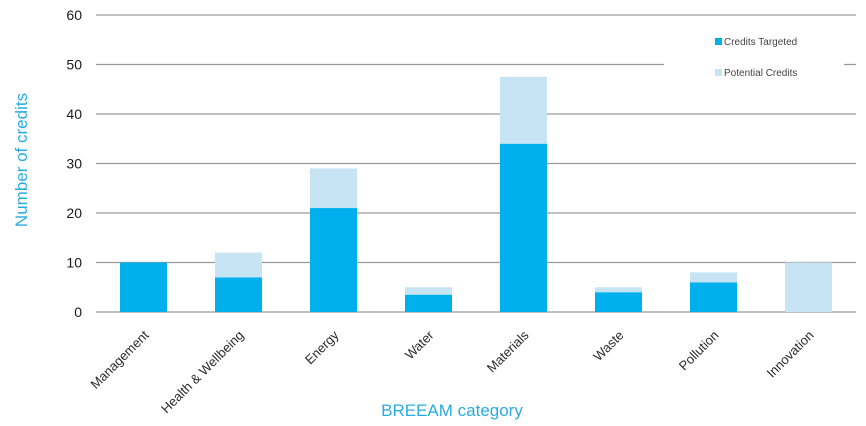 Image resolution: width=866 pixels, height=426 pixels. Describe the element at coordinates (74, 114) in the screenshot. I see `y-tick-label: 40` at that location.